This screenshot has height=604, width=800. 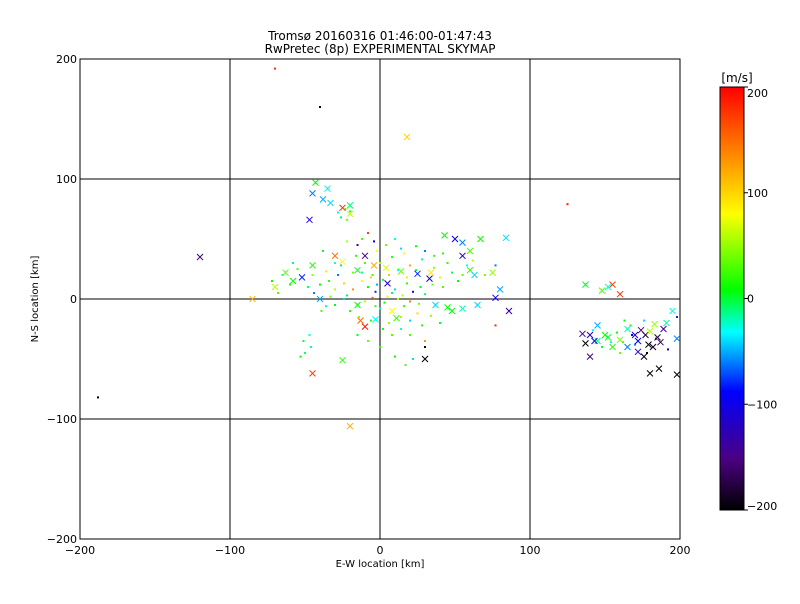 What do you see at coordinates (73, 299) in the screenshot?
I see `y-tick-label: 0` at bounding box center [73, 299].